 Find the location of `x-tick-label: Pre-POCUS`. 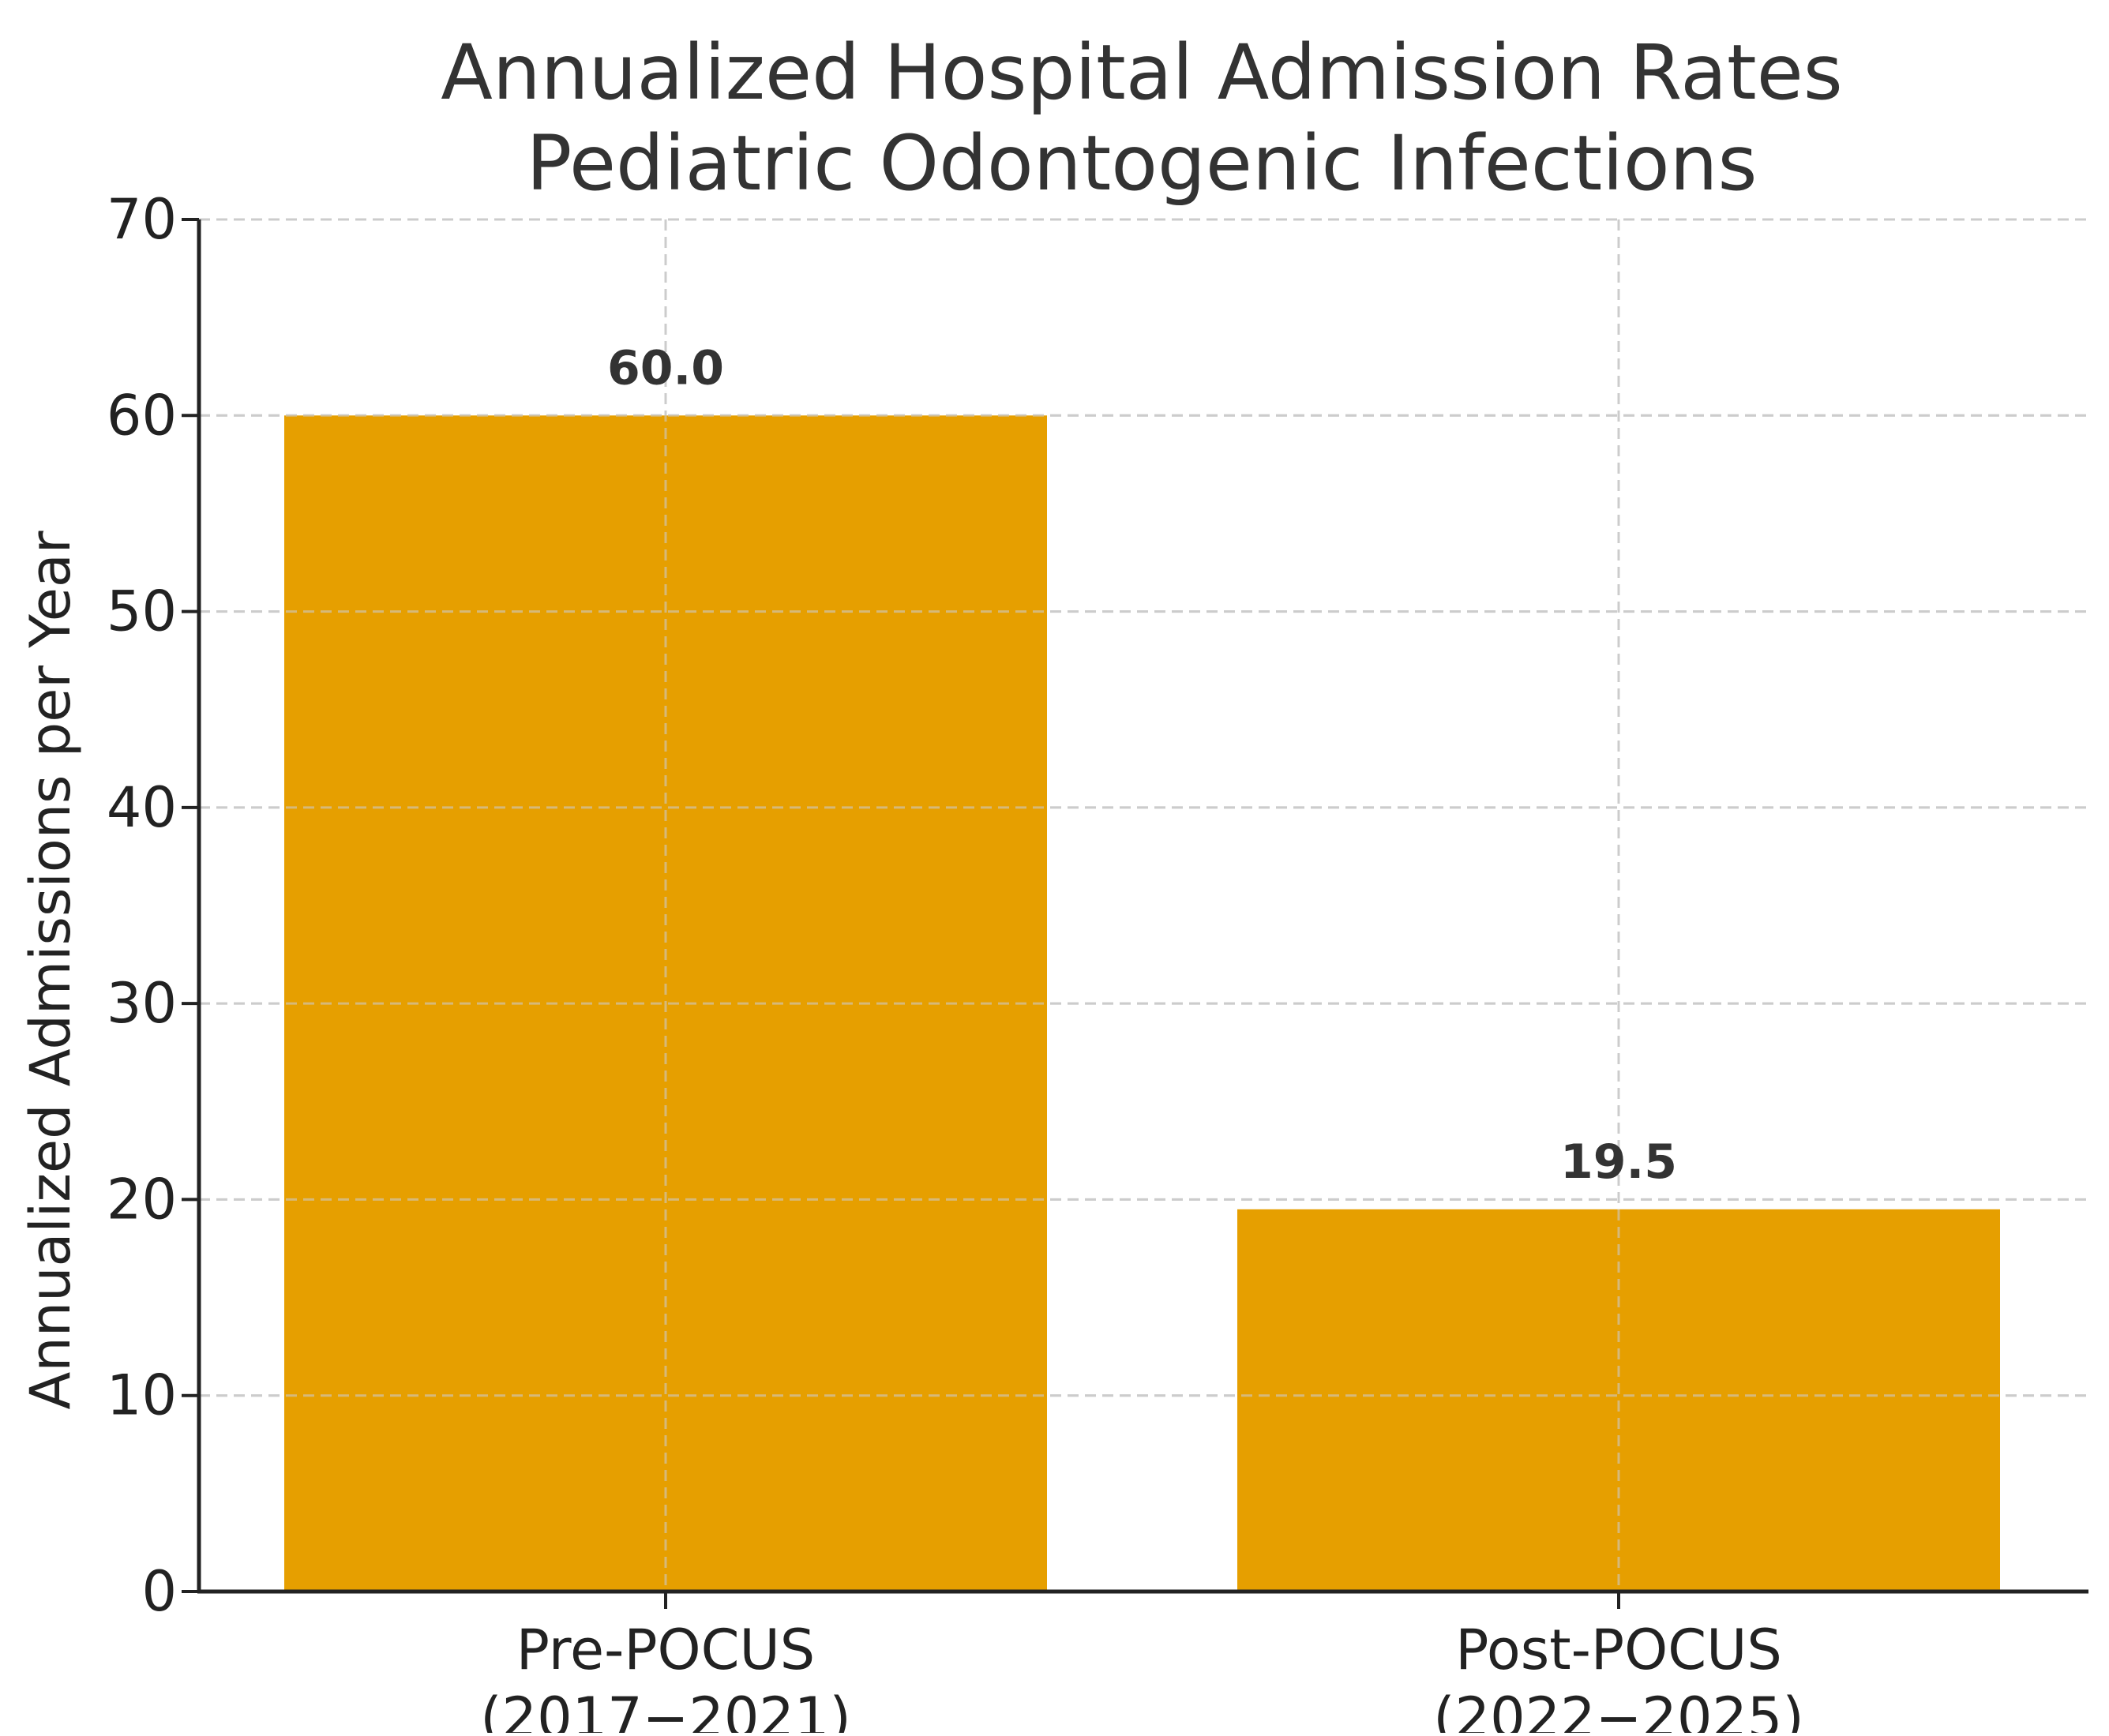

x-tick-label: Pre-POCUS is located at coordinates (665, 1650).